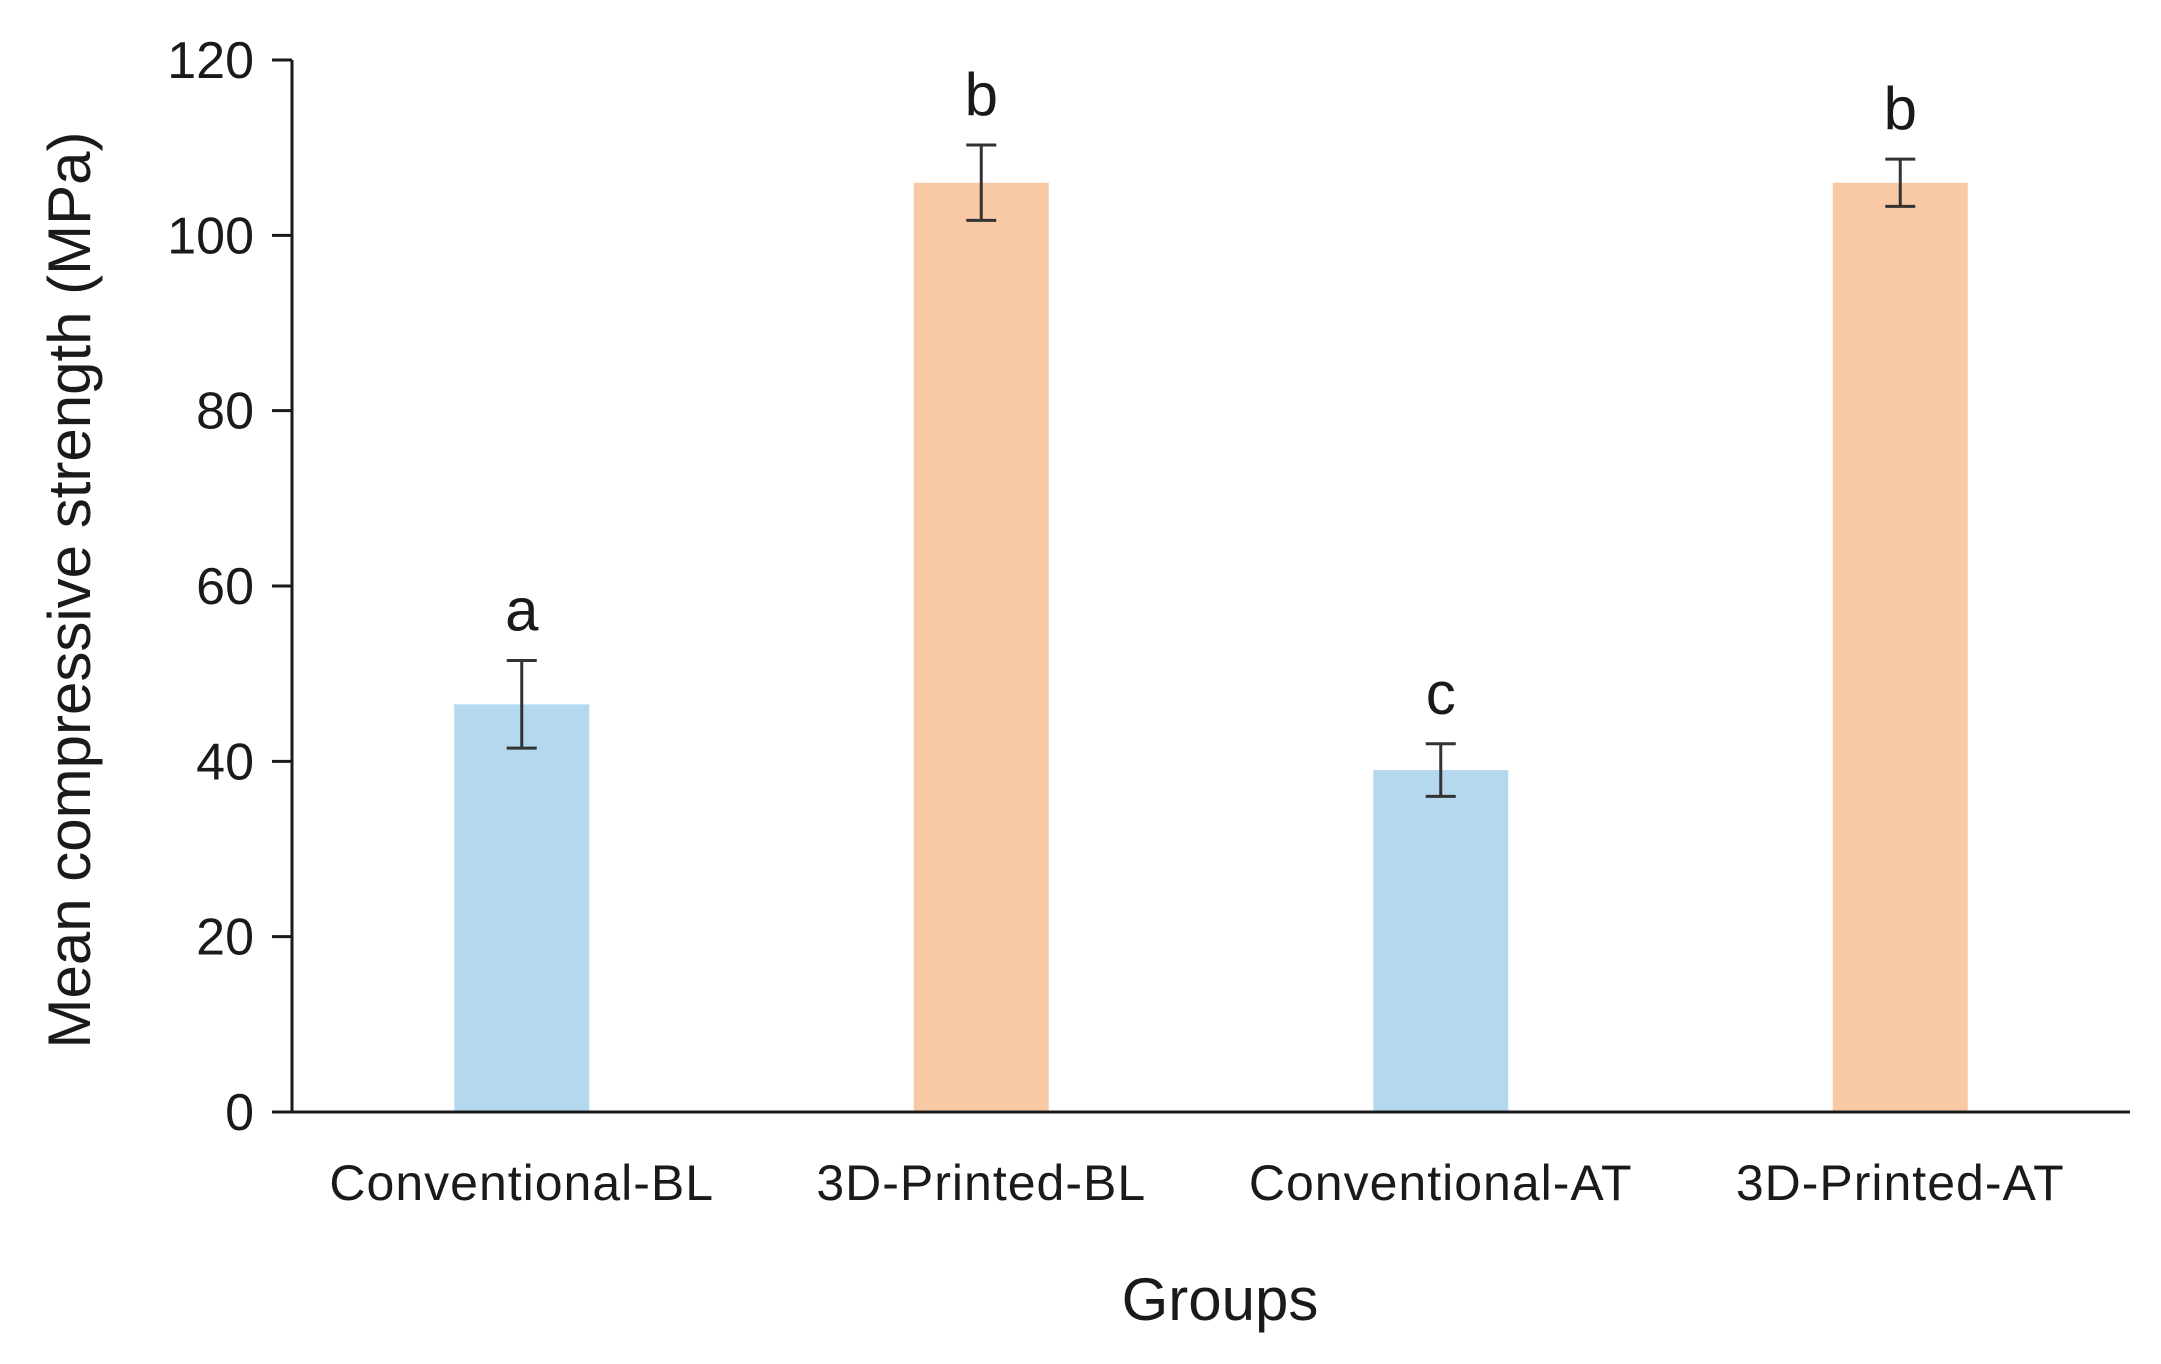 This screenshot has height=1364, width=2161. Describe the element at coordinates (239, 1113) in the screenshot. I see `y-tick-label: 0` at that location.